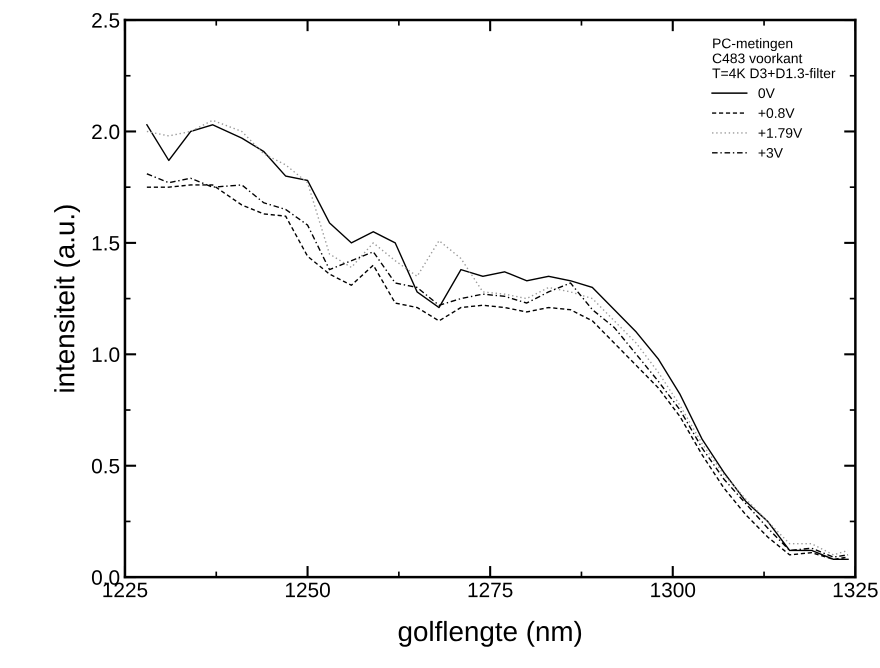 The width and height of the screenshot is (880, 668). Describe the element at coordinates (106, 466) in the screenshot. I see `y-tick-label: 0.5` at that location.